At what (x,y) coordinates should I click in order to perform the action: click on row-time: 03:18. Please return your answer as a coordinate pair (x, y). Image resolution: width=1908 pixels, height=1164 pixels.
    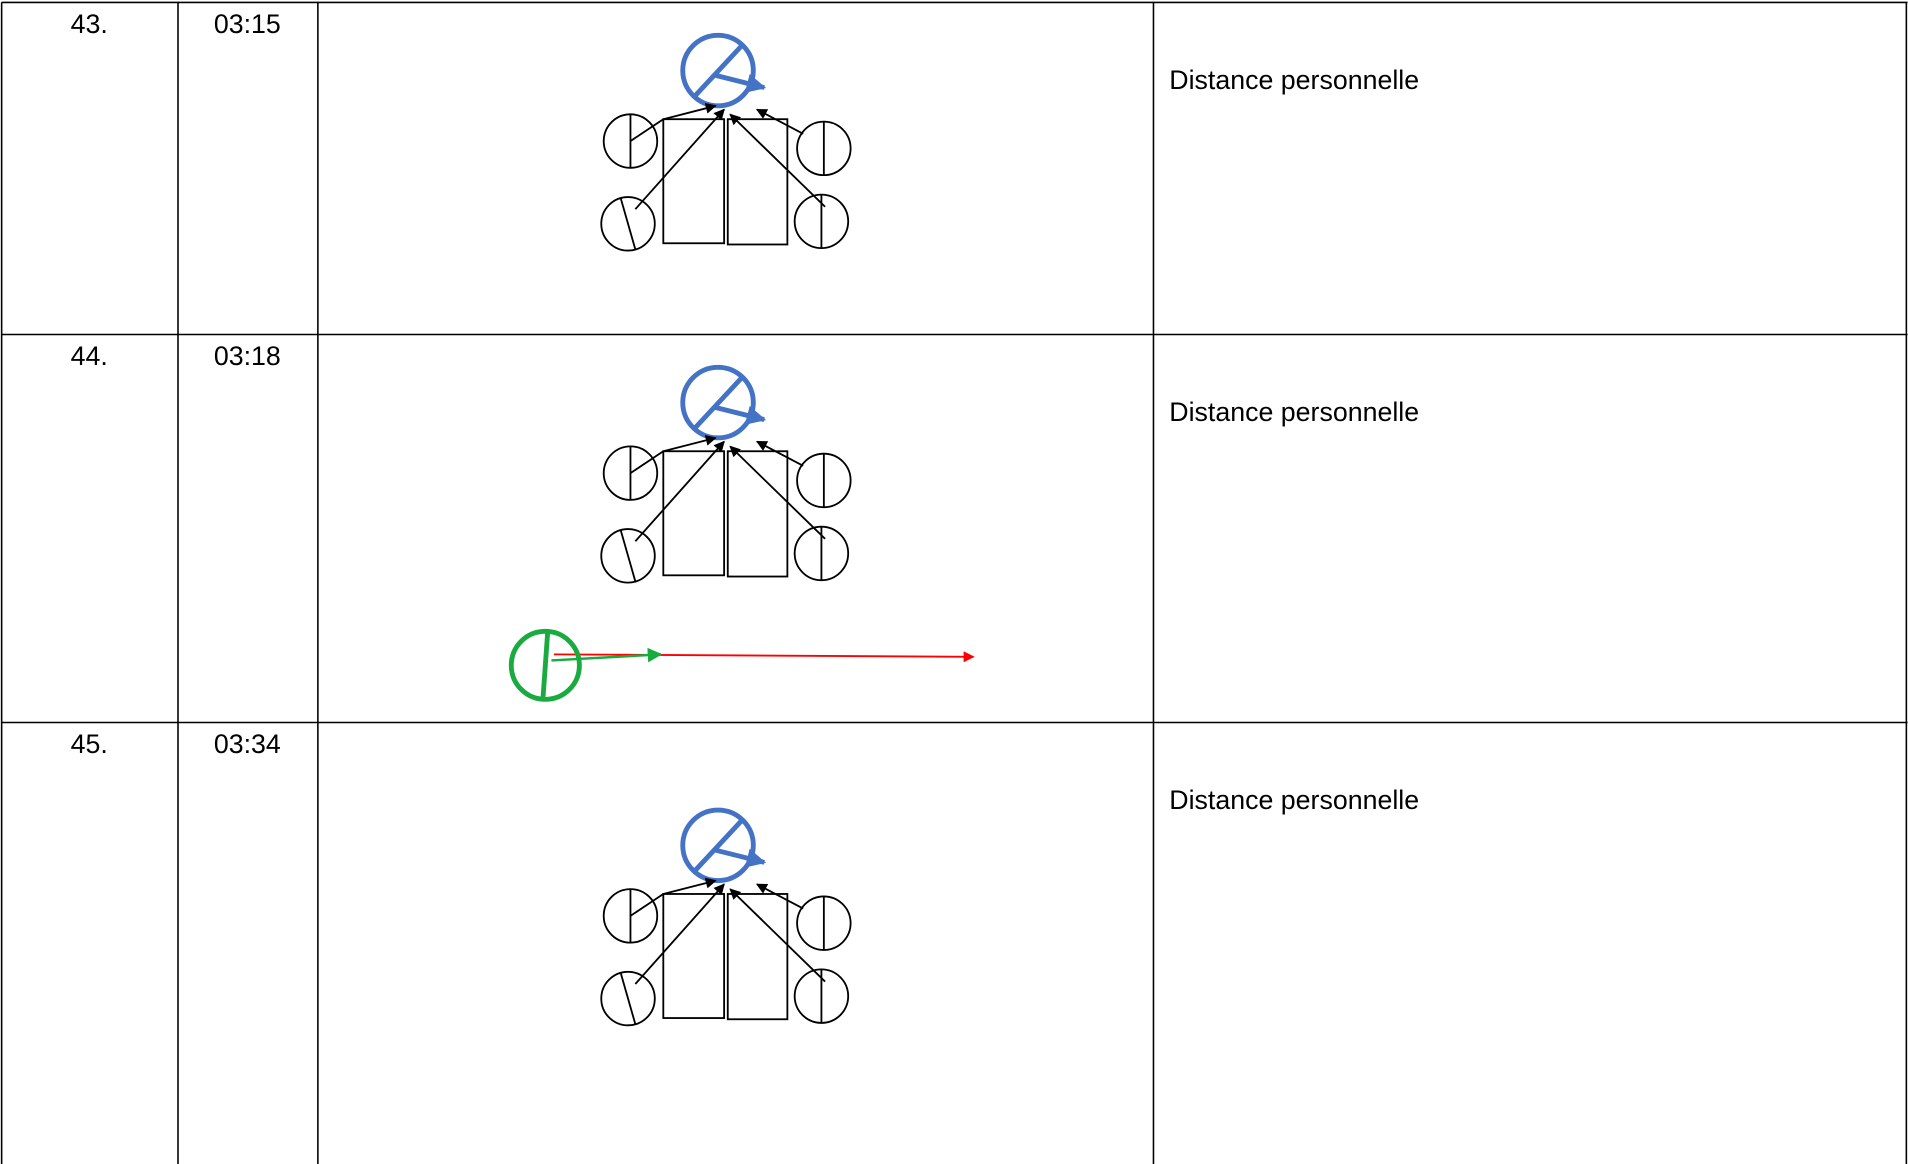
    Looking at the image, I should click on (247, 356).